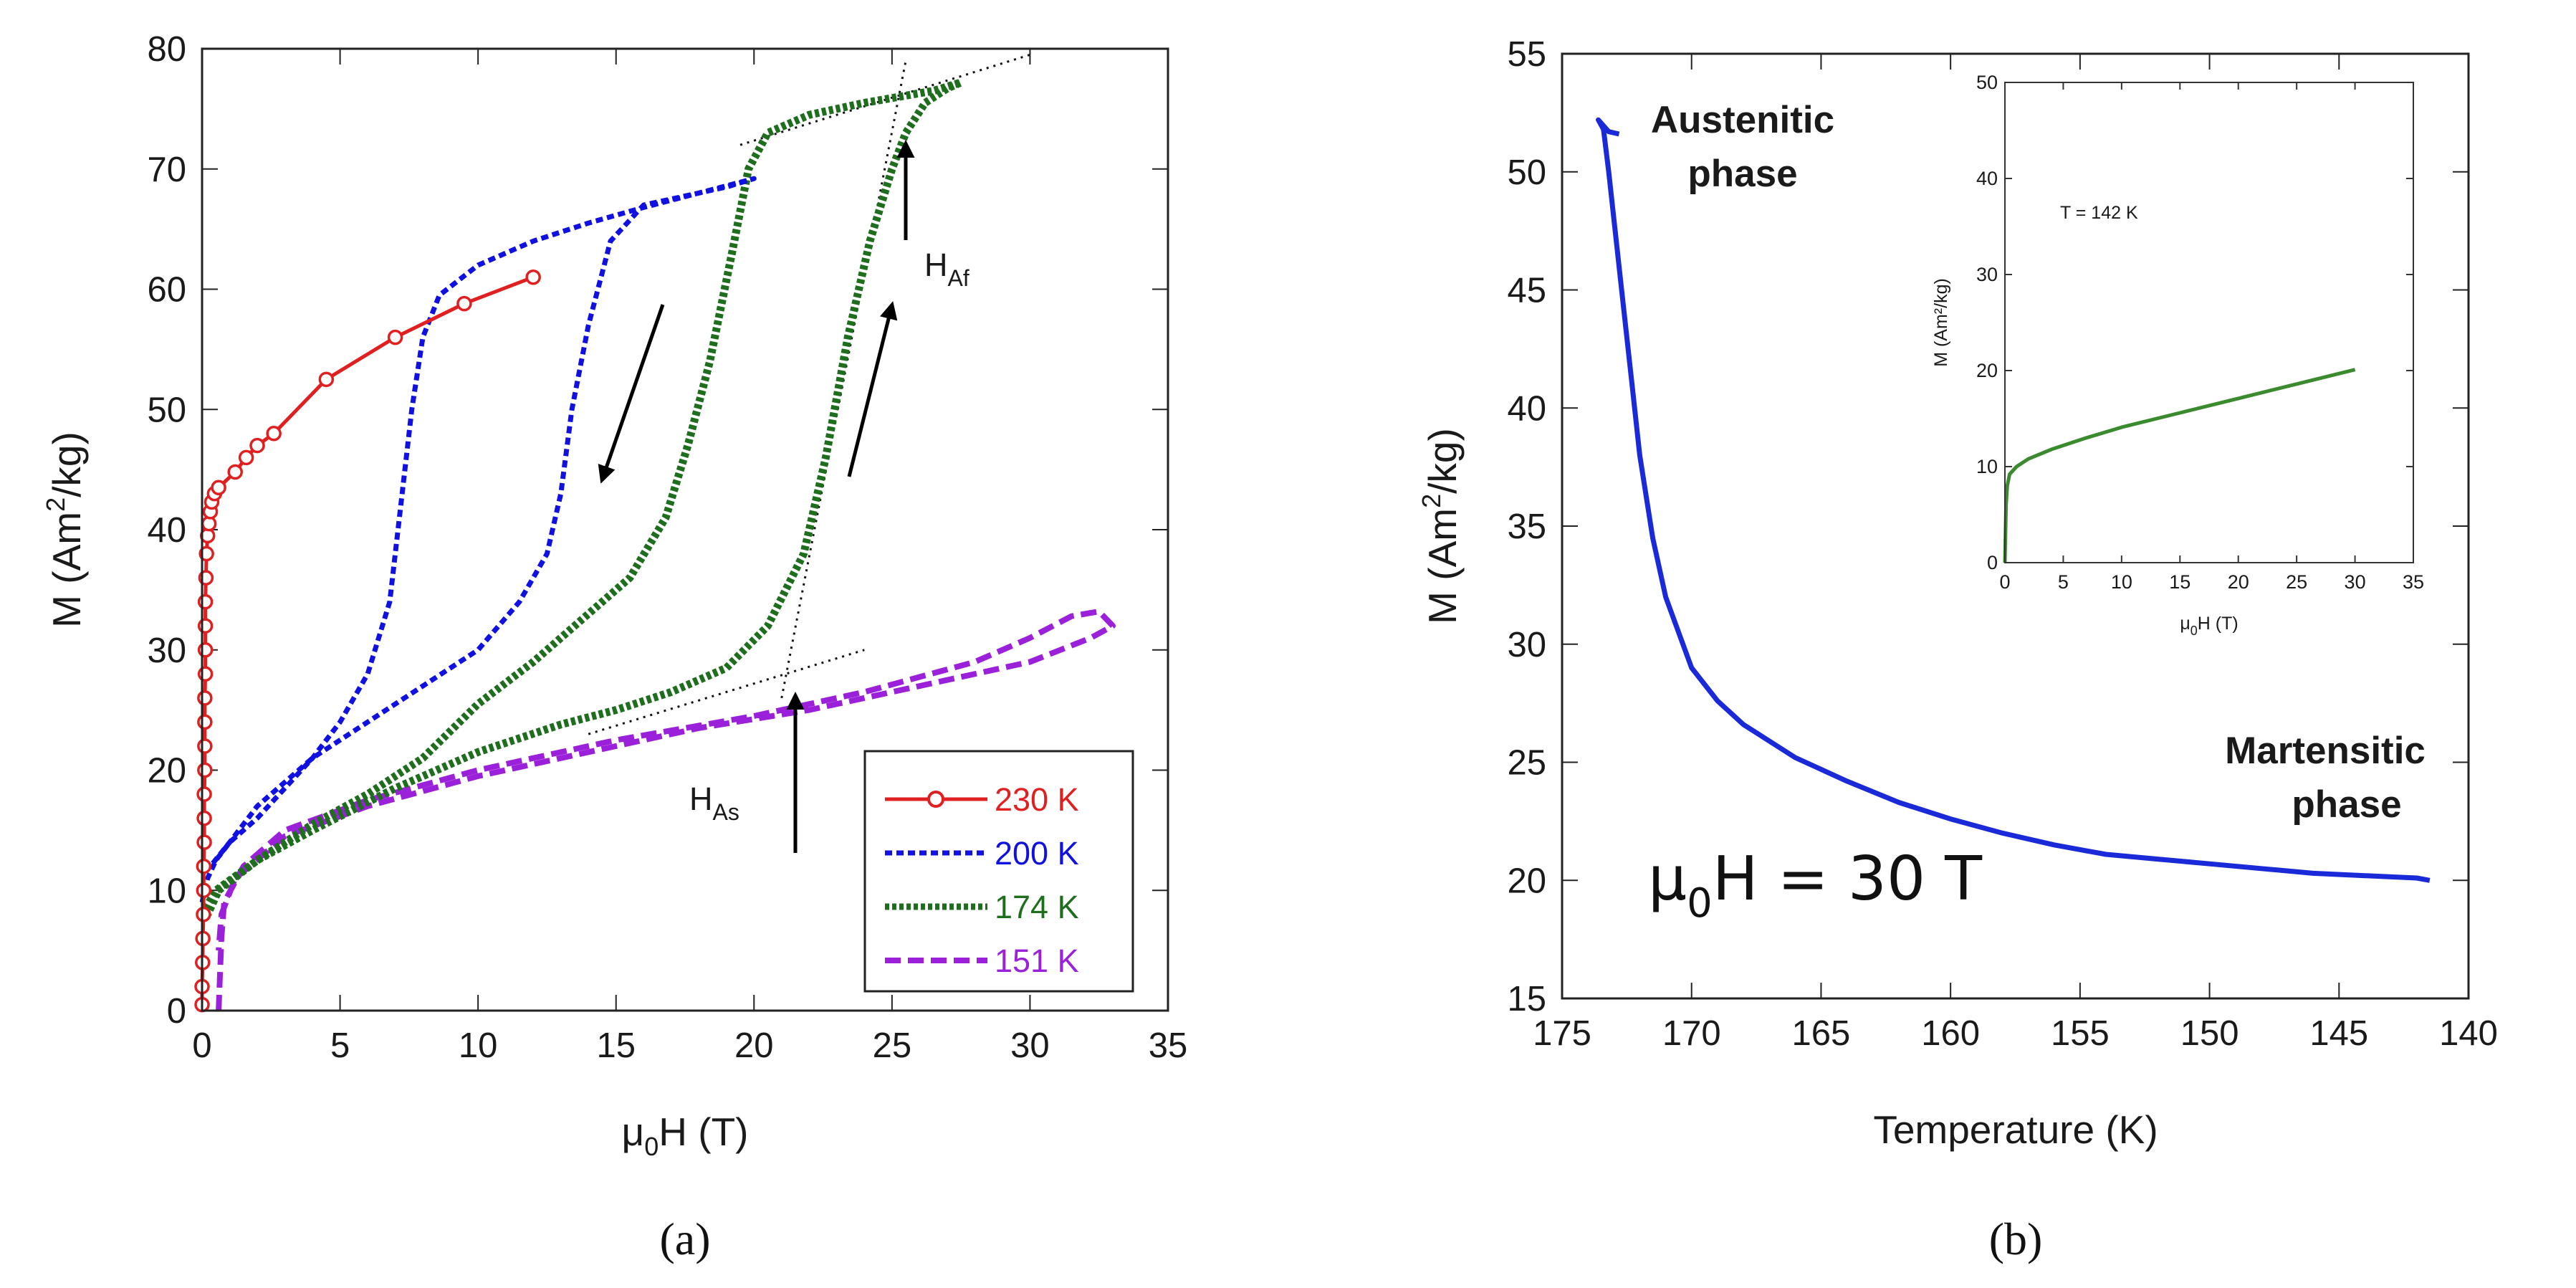 Image resolution: width=2576 pixels, height=1288 pixels. What do you see at coordinates (478, 539) in the screenshot?
I see `series-line-200k` at bounding box center [478, 539].